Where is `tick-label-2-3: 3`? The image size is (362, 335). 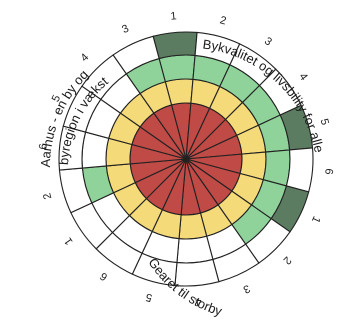
tick-label-2-3: 3 is located at coordinates (246, 288).